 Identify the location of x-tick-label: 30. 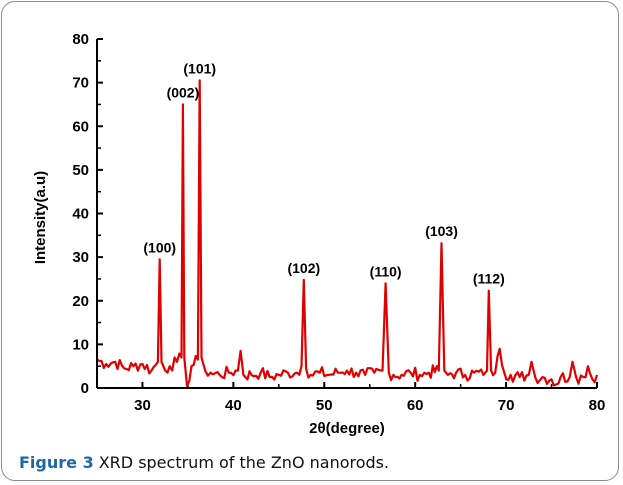
(142, 405).